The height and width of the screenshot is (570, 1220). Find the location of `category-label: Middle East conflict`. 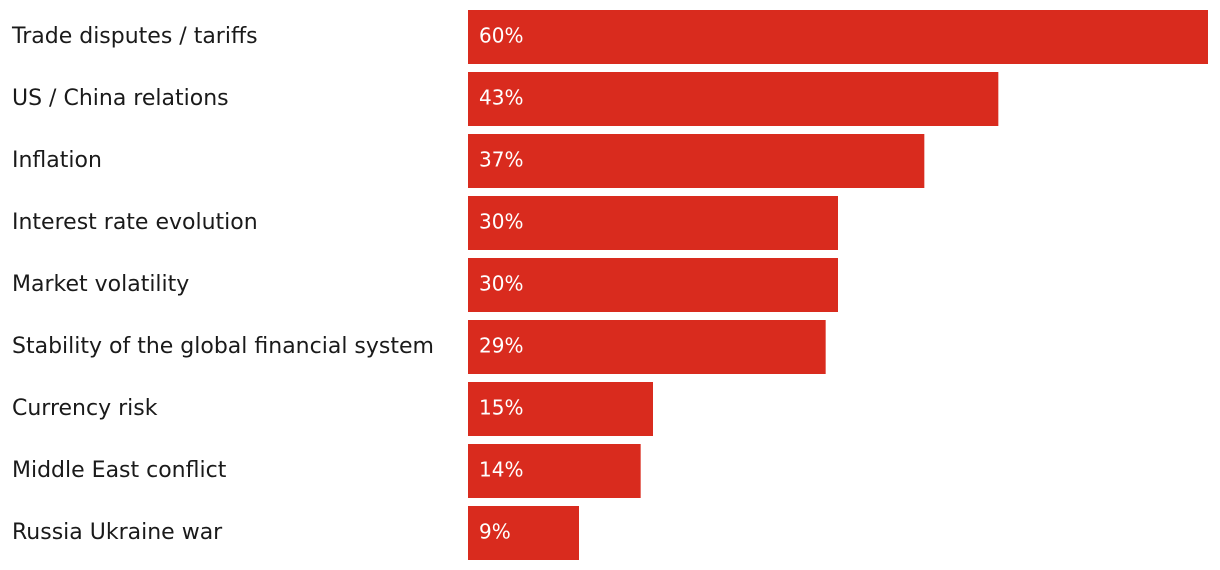

category-label: Middle East conflict is located at coordinates (119, 470).